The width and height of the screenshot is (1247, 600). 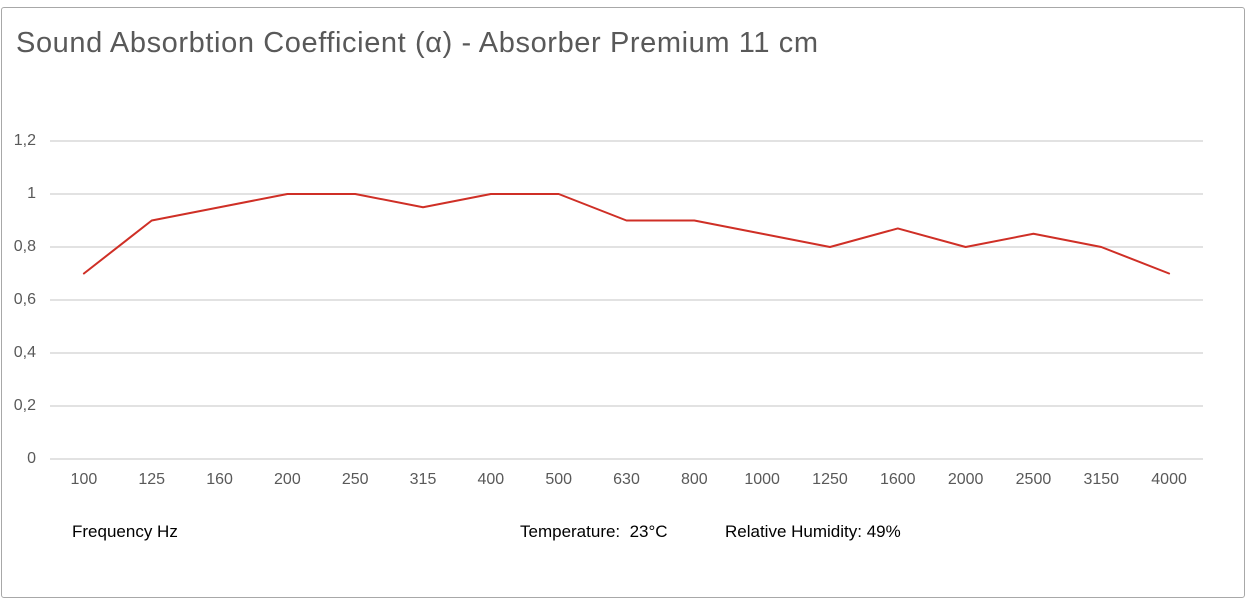 I want to click on x-axis-tick-label: 200, so click(x=287, y=479).